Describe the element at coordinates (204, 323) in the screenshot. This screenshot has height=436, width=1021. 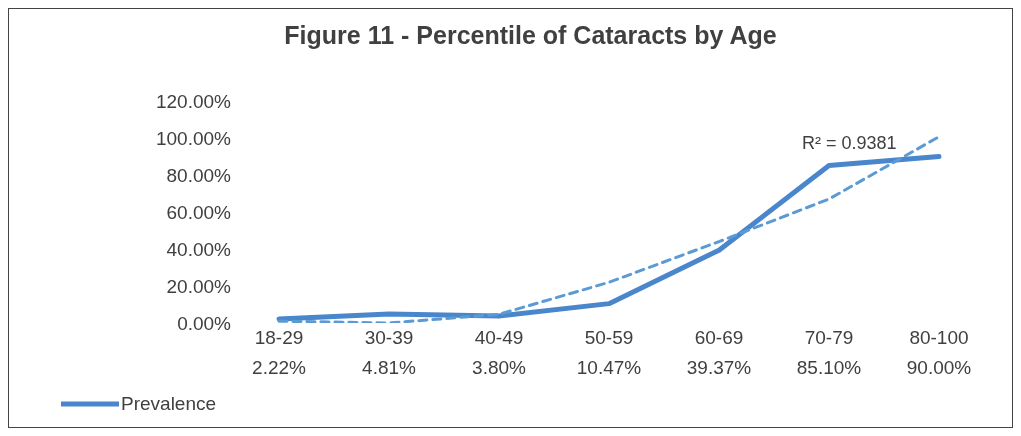
I see `y-tick-label: 0.00%` at that location.